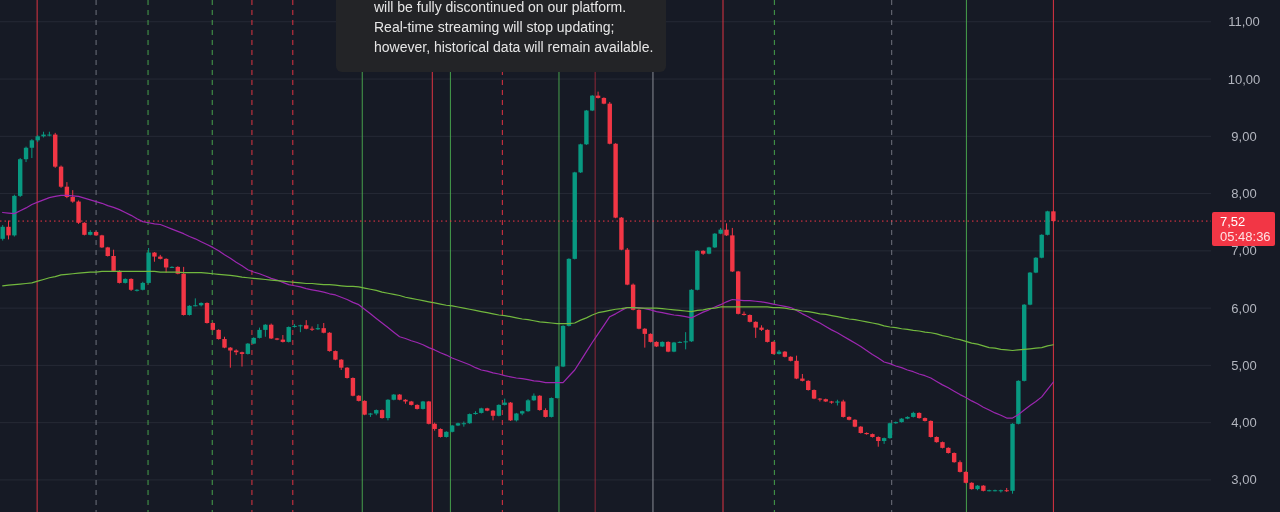 The width and height of the screenshot is (1280, 512). What do you see at coordinates (1244, 194) in the screenshot?
I see `y-tick-label: 8,00` at bounding box center [1244, 194].